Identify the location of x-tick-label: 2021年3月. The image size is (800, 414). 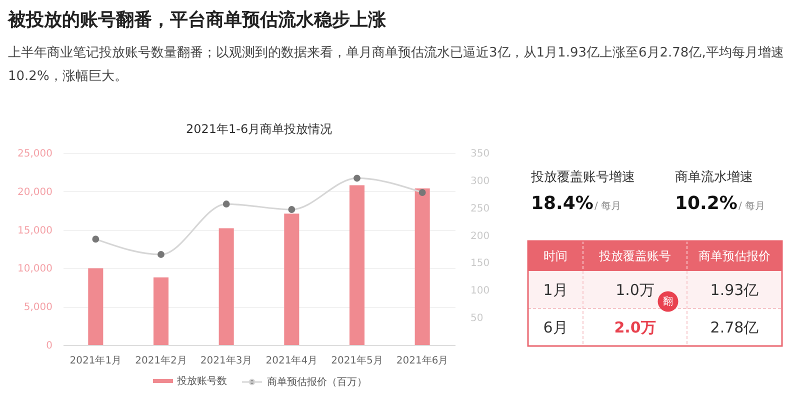
(226, 360).